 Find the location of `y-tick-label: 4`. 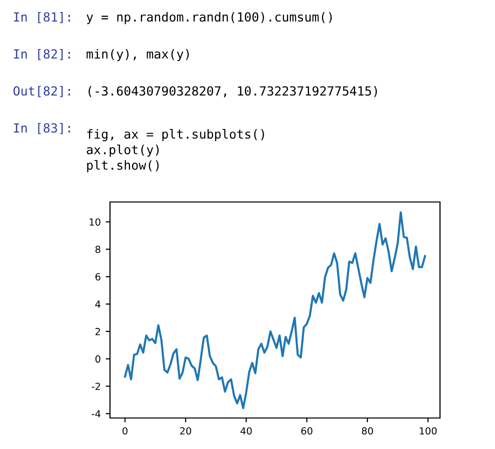

y-tick-label: 4 is located at coordinates (97, 304).